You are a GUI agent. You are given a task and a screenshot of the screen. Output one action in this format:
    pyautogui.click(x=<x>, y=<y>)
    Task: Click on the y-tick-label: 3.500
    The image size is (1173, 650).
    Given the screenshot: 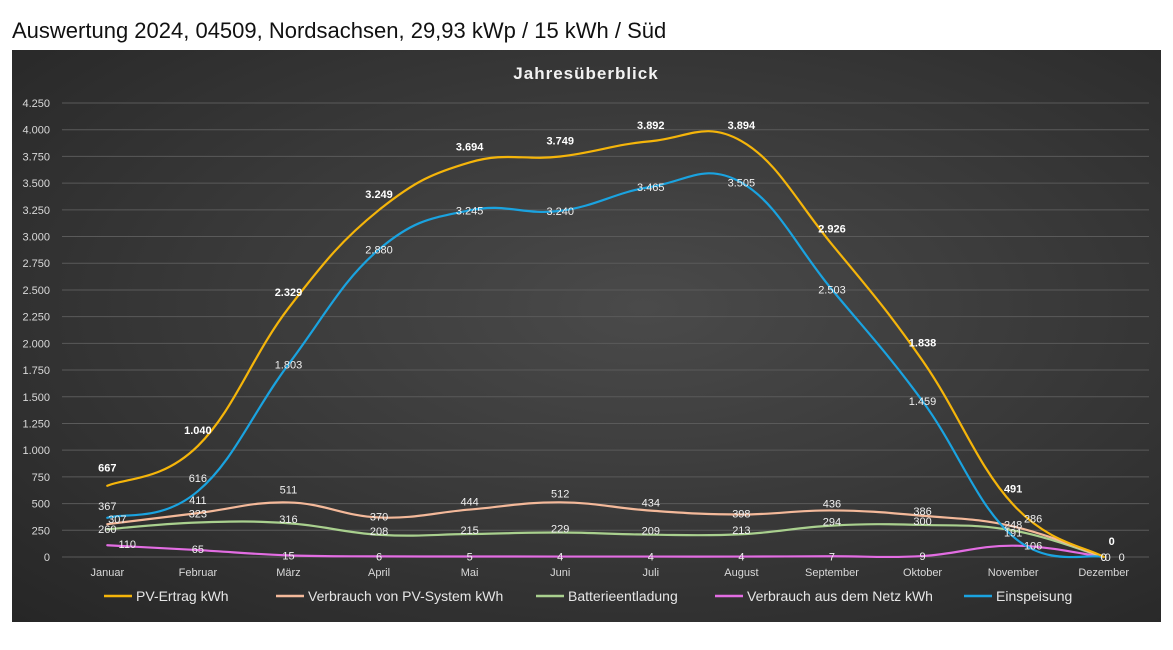 What is the action you would take?
    pyautogui.click(x=36, y=184)
    